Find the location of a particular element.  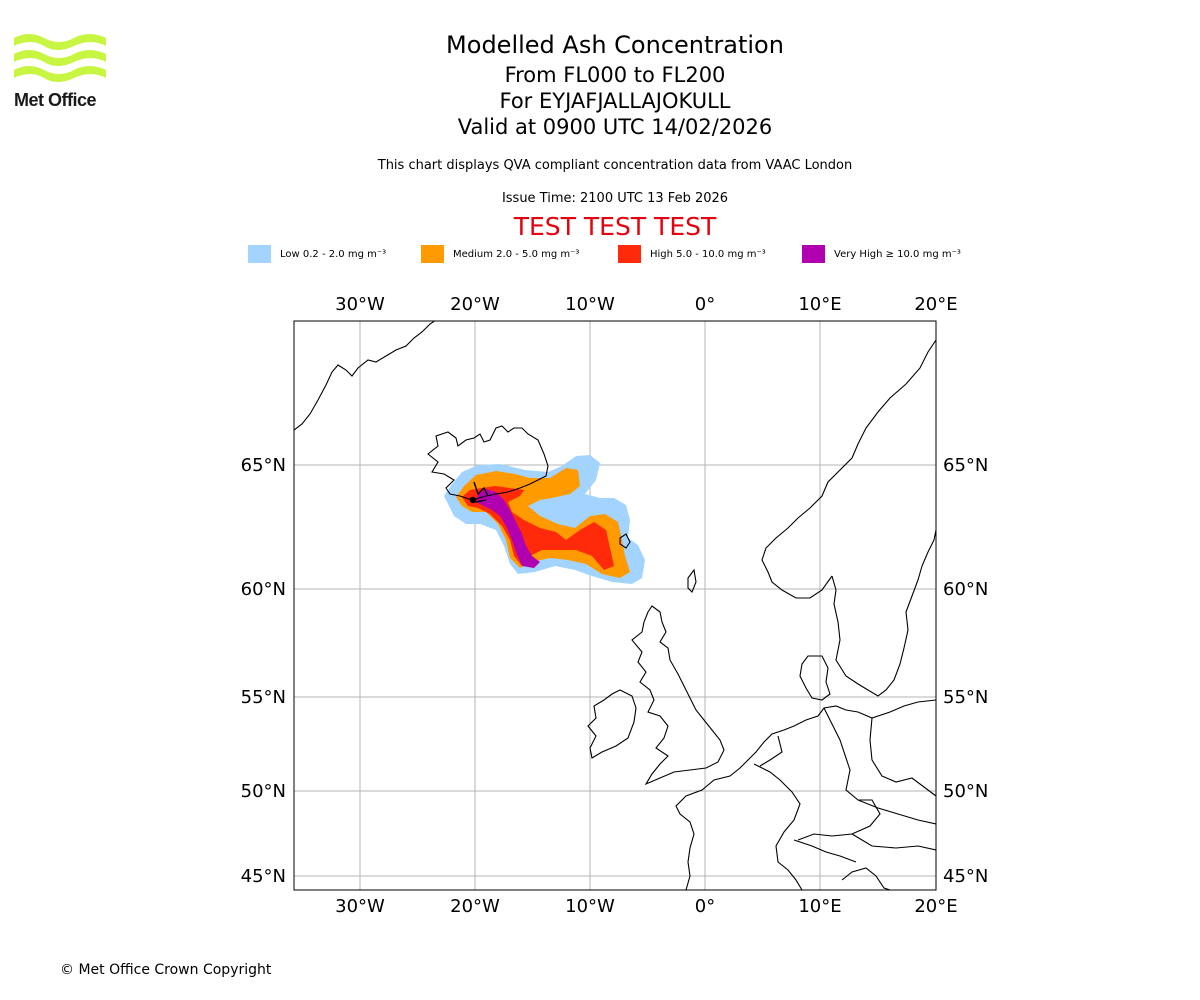

lon-label-top: 0° is located at coordinates (705, 304).